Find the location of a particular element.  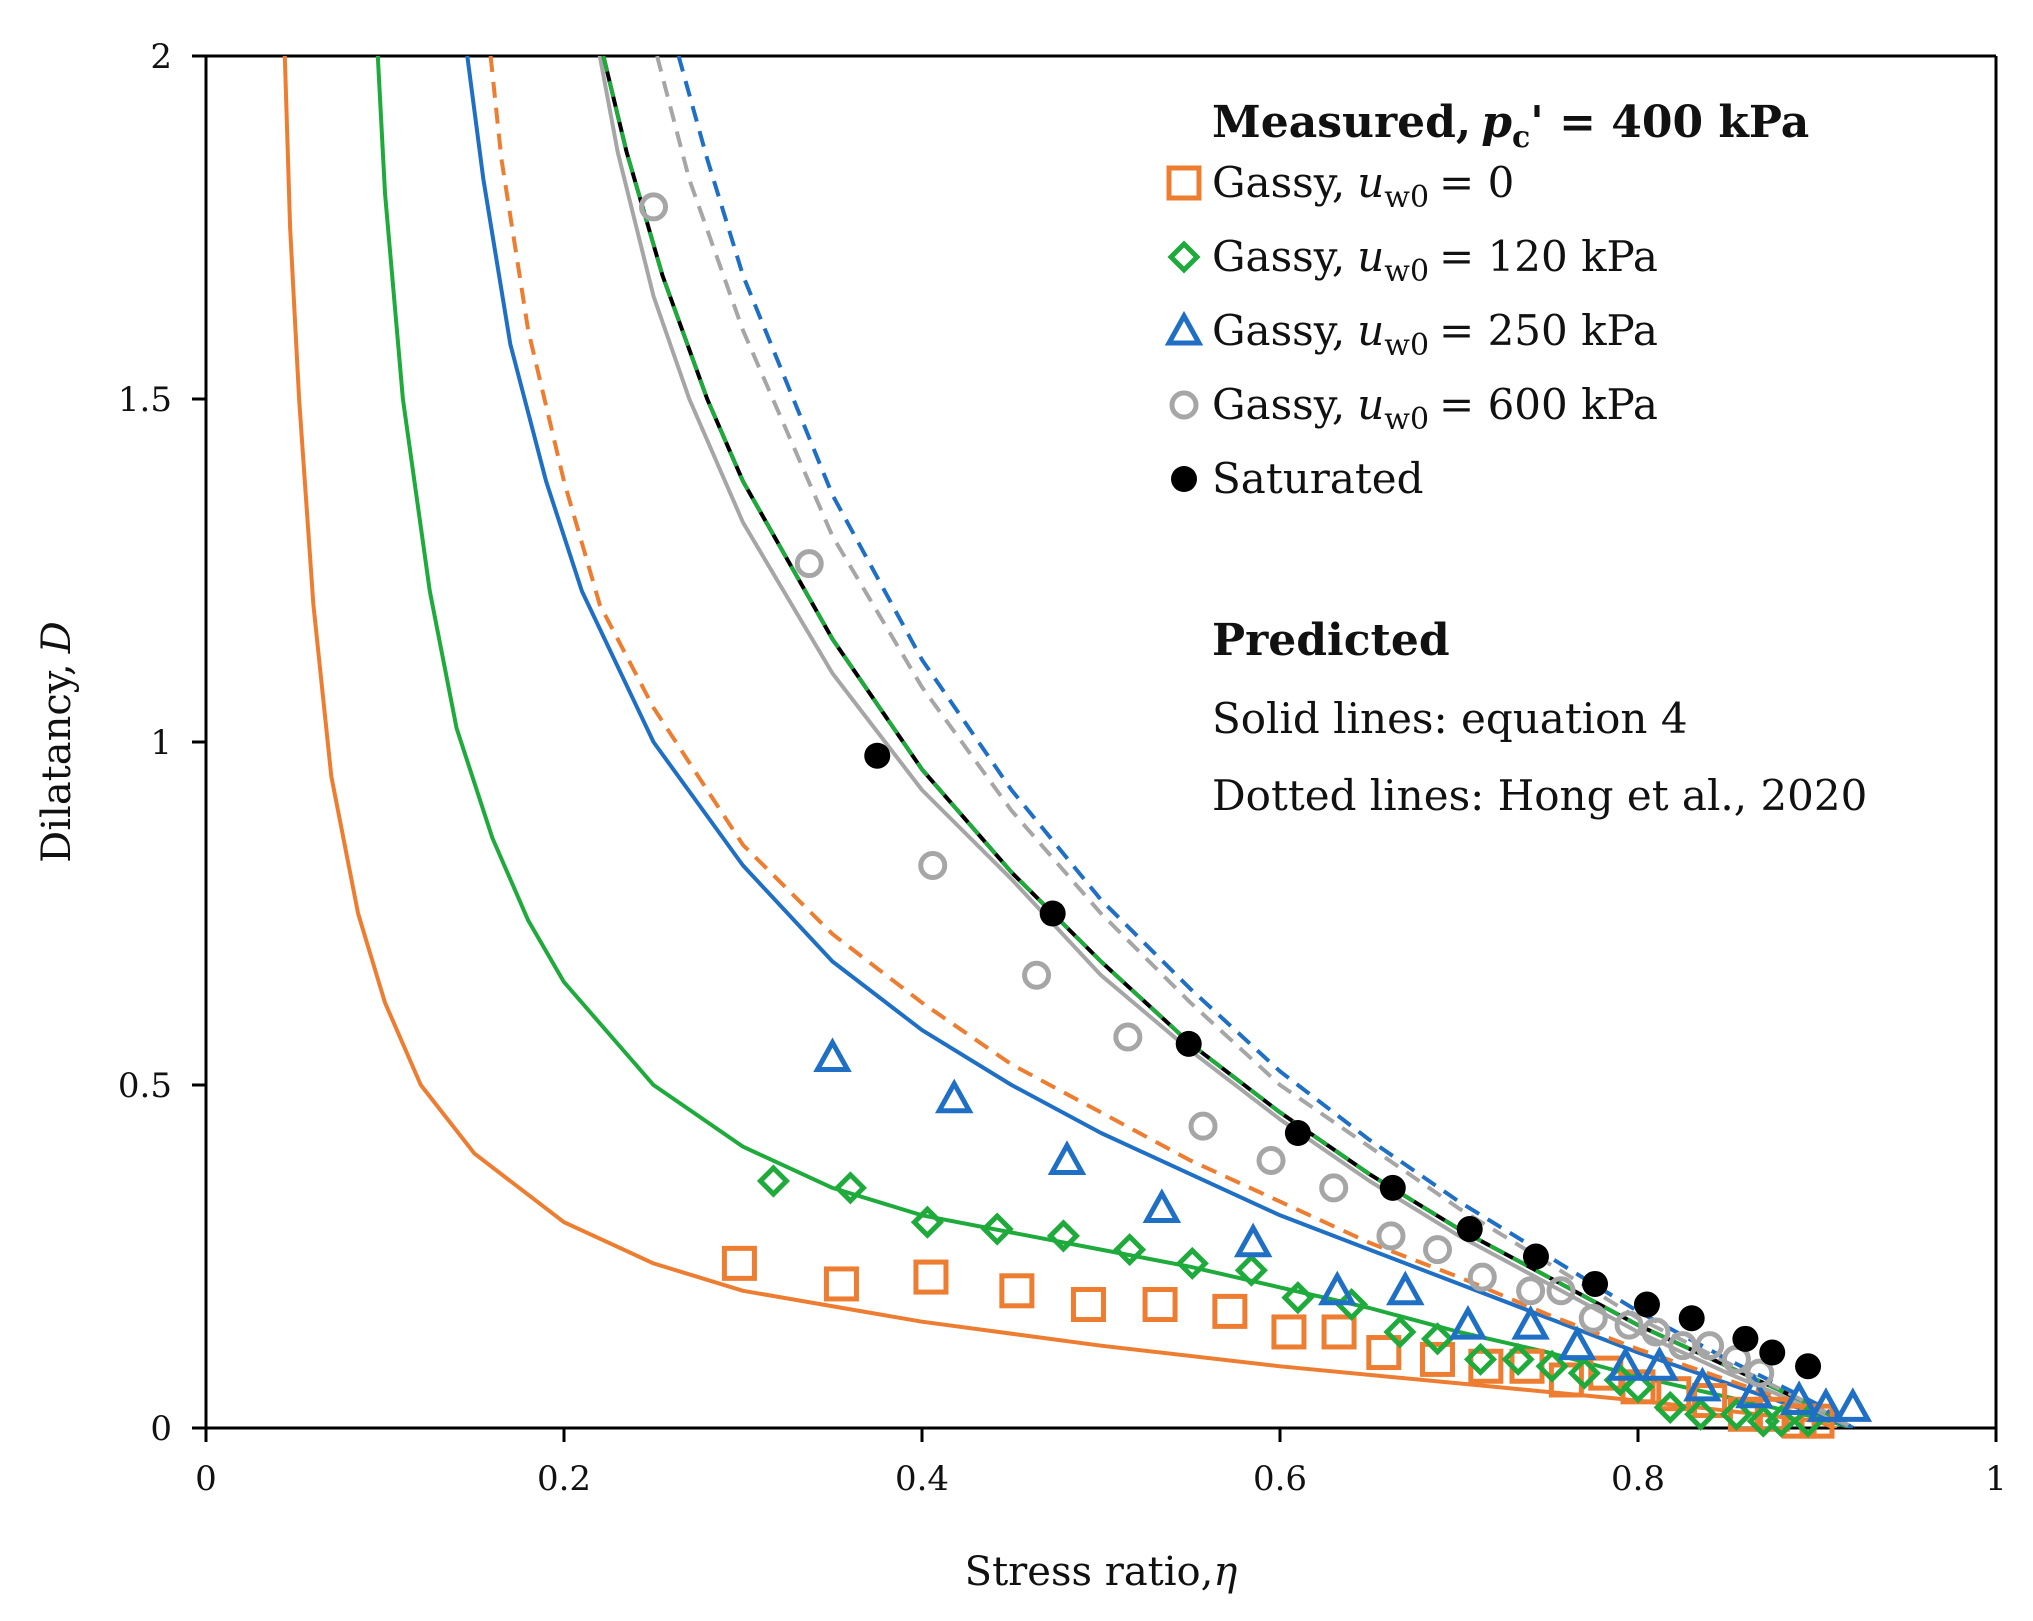

legend-label: Gassy, uw0 = 120 kPa is located at coordinates (1435, 260).